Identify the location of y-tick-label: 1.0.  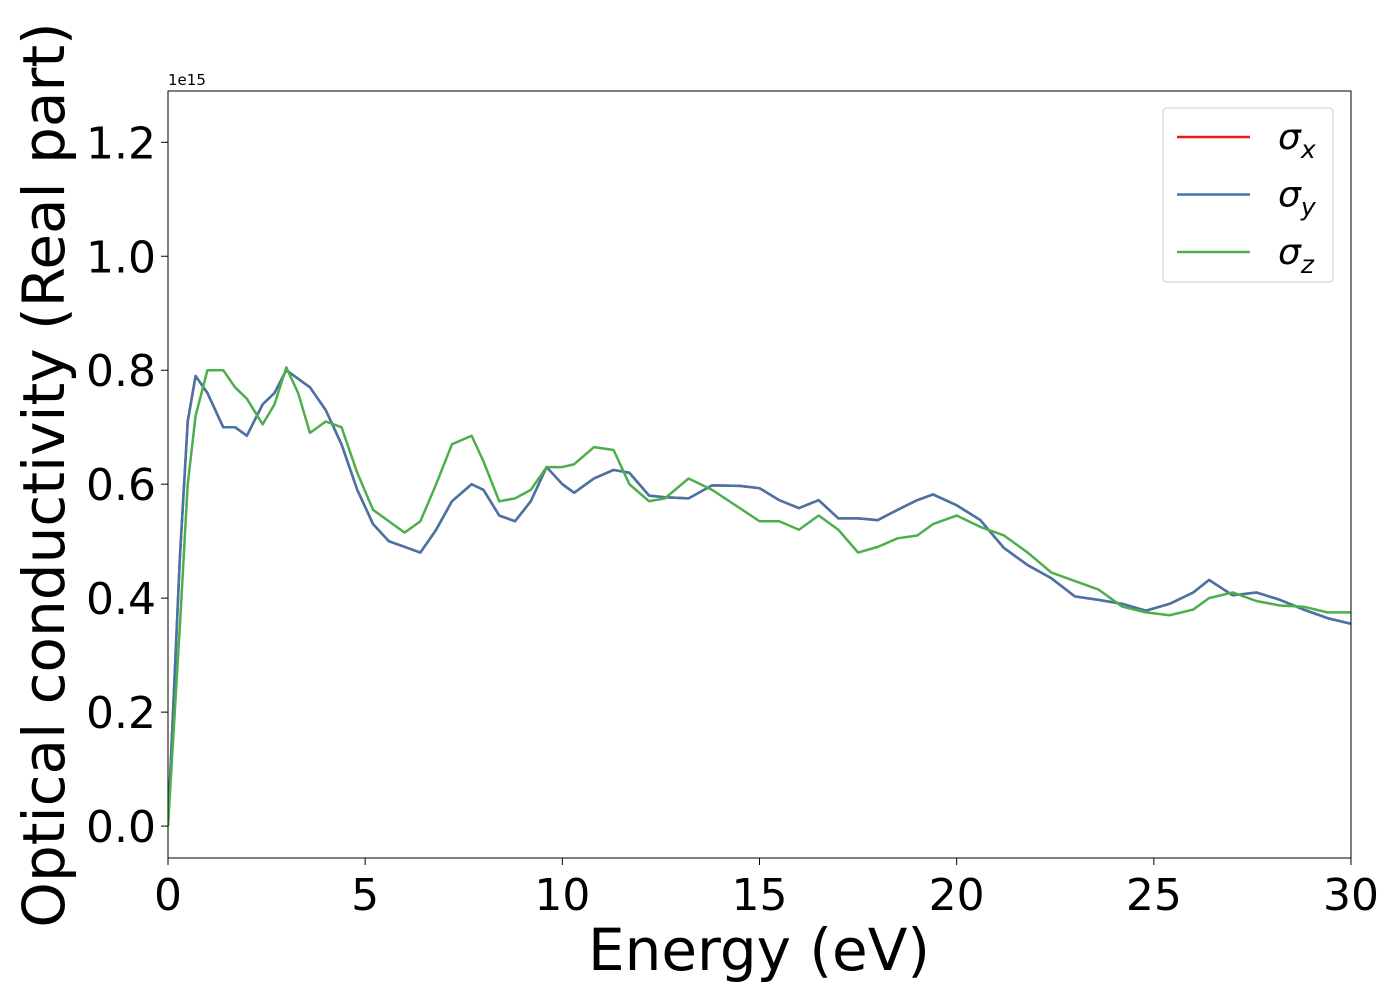
(121, 257).